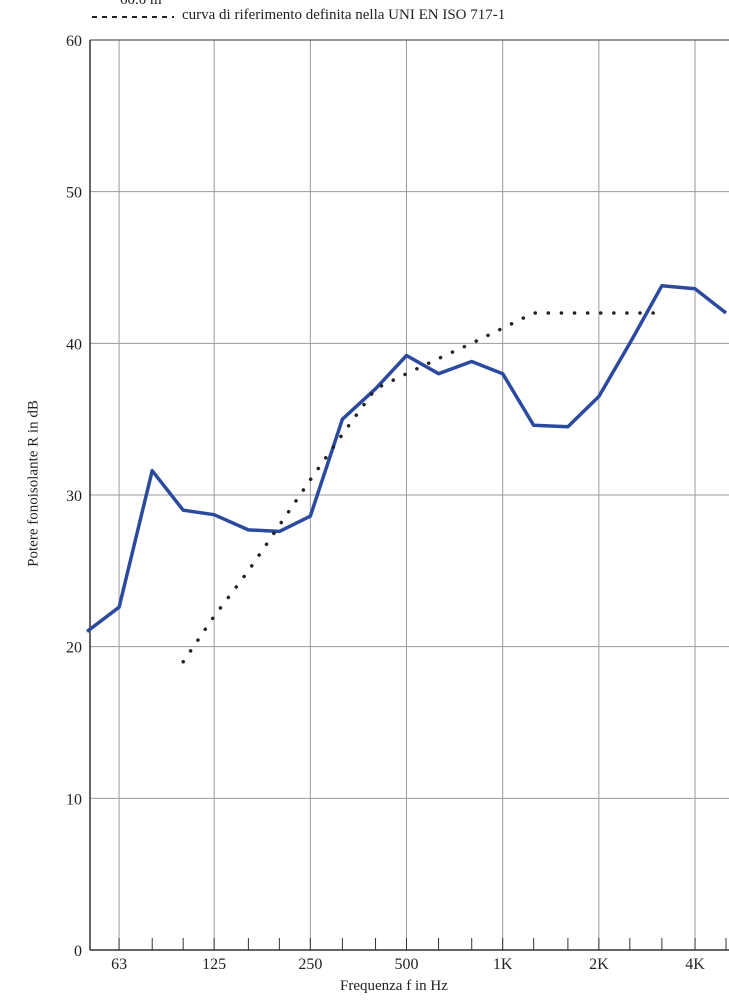  Describe the element at coordinates (214, 964) in the screenshot. I see `x-tick-label: 125` at that location.